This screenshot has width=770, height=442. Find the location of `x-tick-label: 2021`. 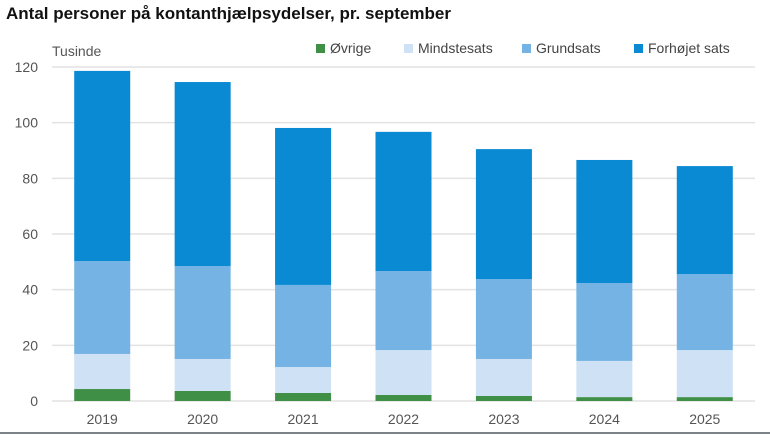

x-tick-label: 2021 is located at coordinates (302, 419).